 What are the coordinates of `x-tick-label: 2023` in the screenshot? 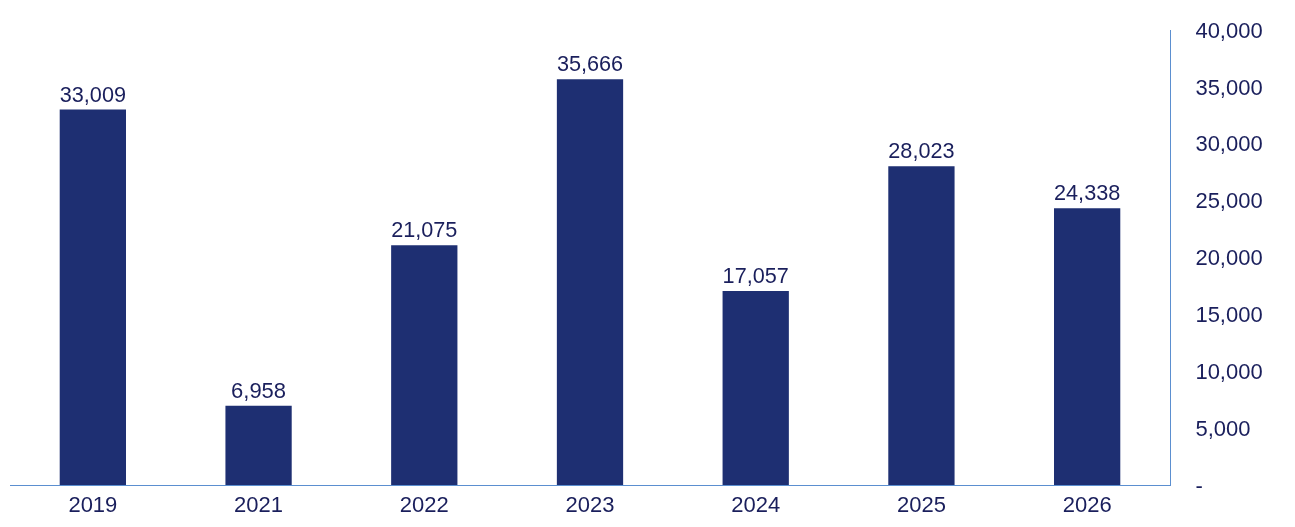 It's located at (590, 505).